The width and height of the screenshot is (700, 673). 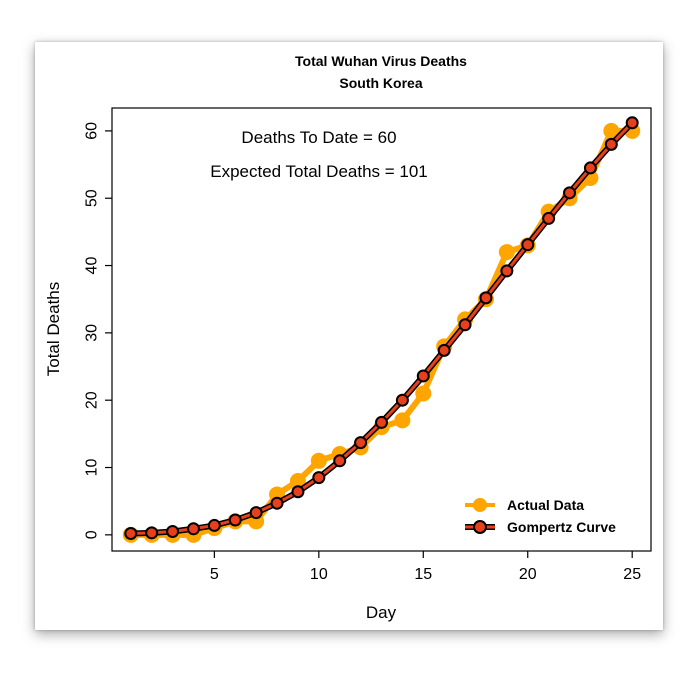 I want to click on x-tick-label: 25, so click(x=632, y=574).